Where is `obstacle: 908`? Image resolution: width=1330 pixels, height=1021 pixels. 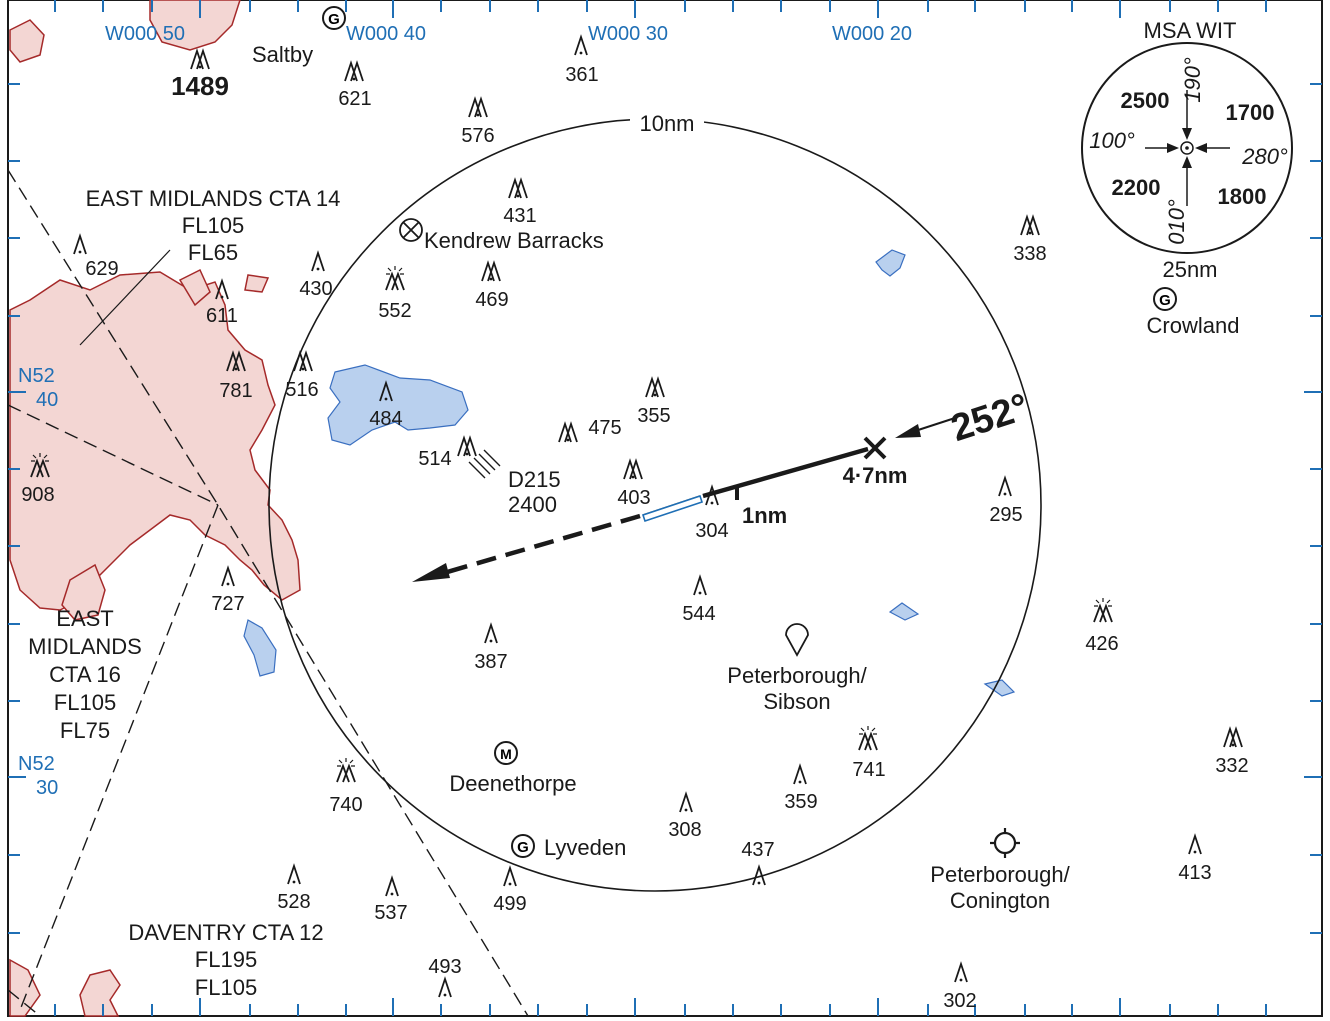
obstacle: 908 is located at coordinates (38, 479).